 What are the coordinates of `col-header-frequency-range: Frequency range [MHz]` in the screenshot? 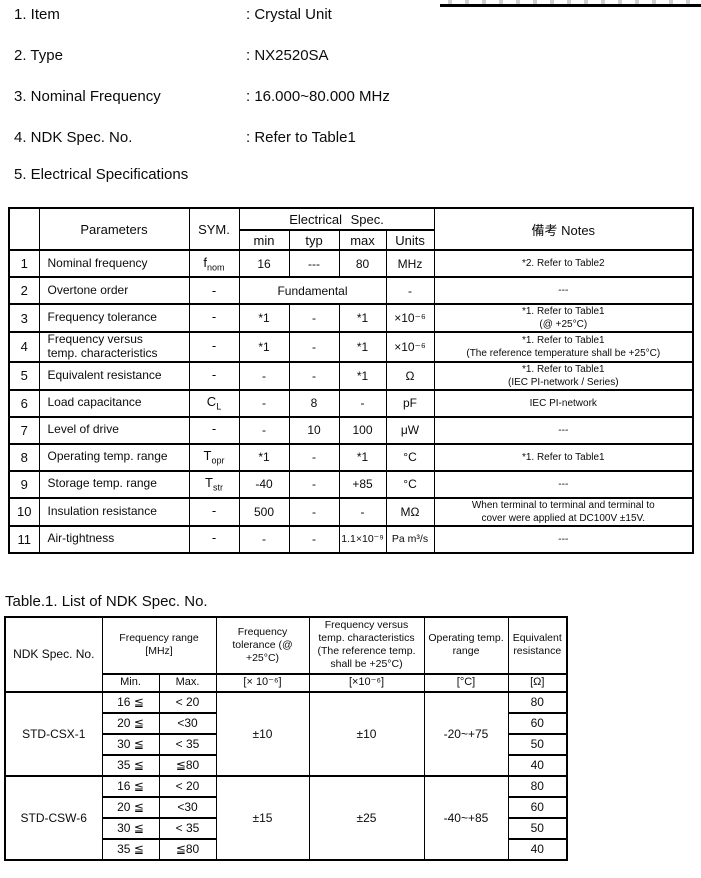 It's located at (159, 645).